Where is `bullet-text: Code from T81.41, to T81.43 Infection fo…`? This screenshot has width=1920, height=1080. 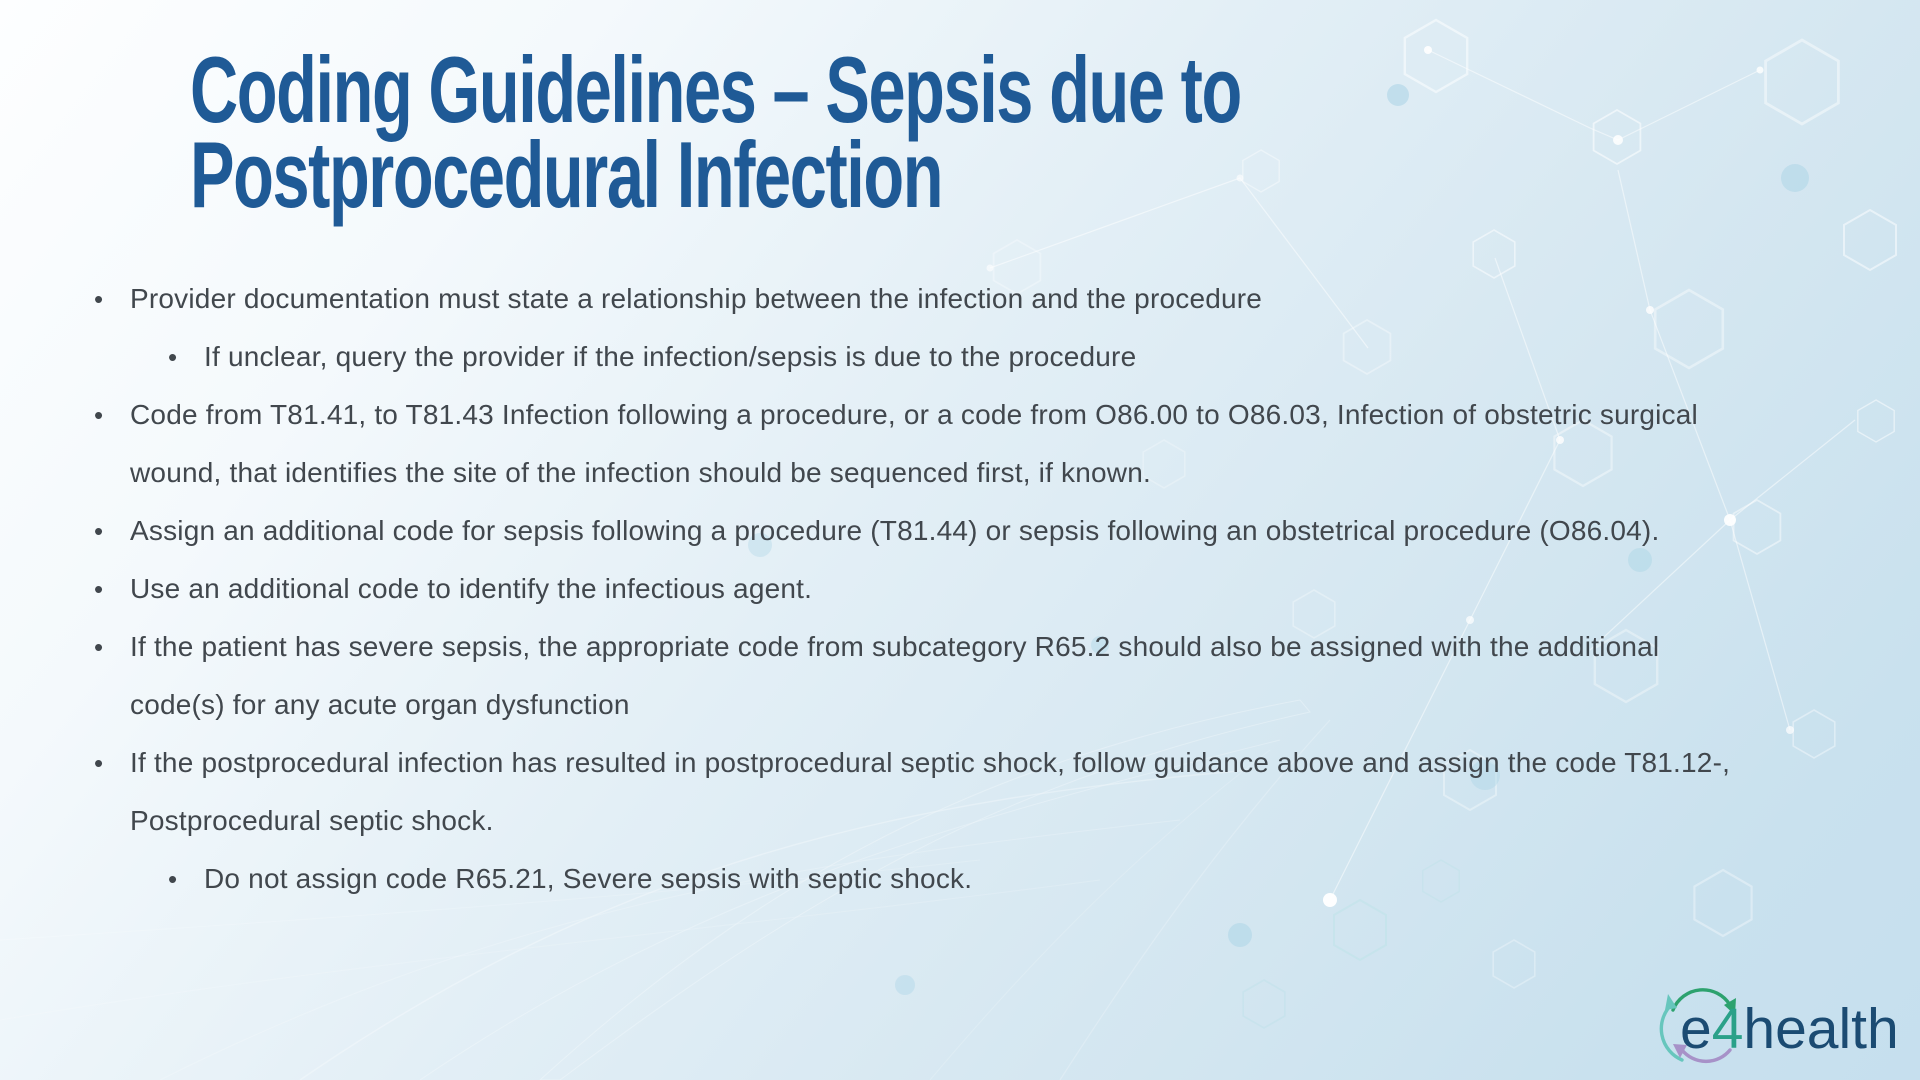
bullet-text: Code from T81.41, to T81.43 Infection fo… is located at coordinates (914, 443).